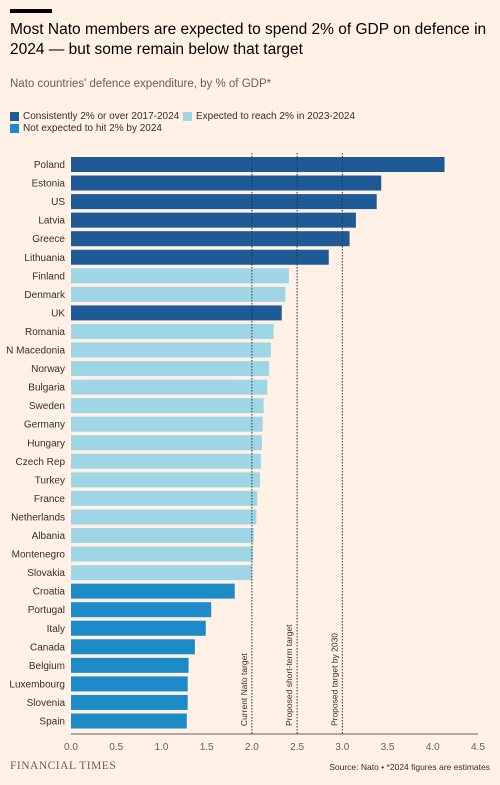  I want to click on bar-france, so click(164, 498).